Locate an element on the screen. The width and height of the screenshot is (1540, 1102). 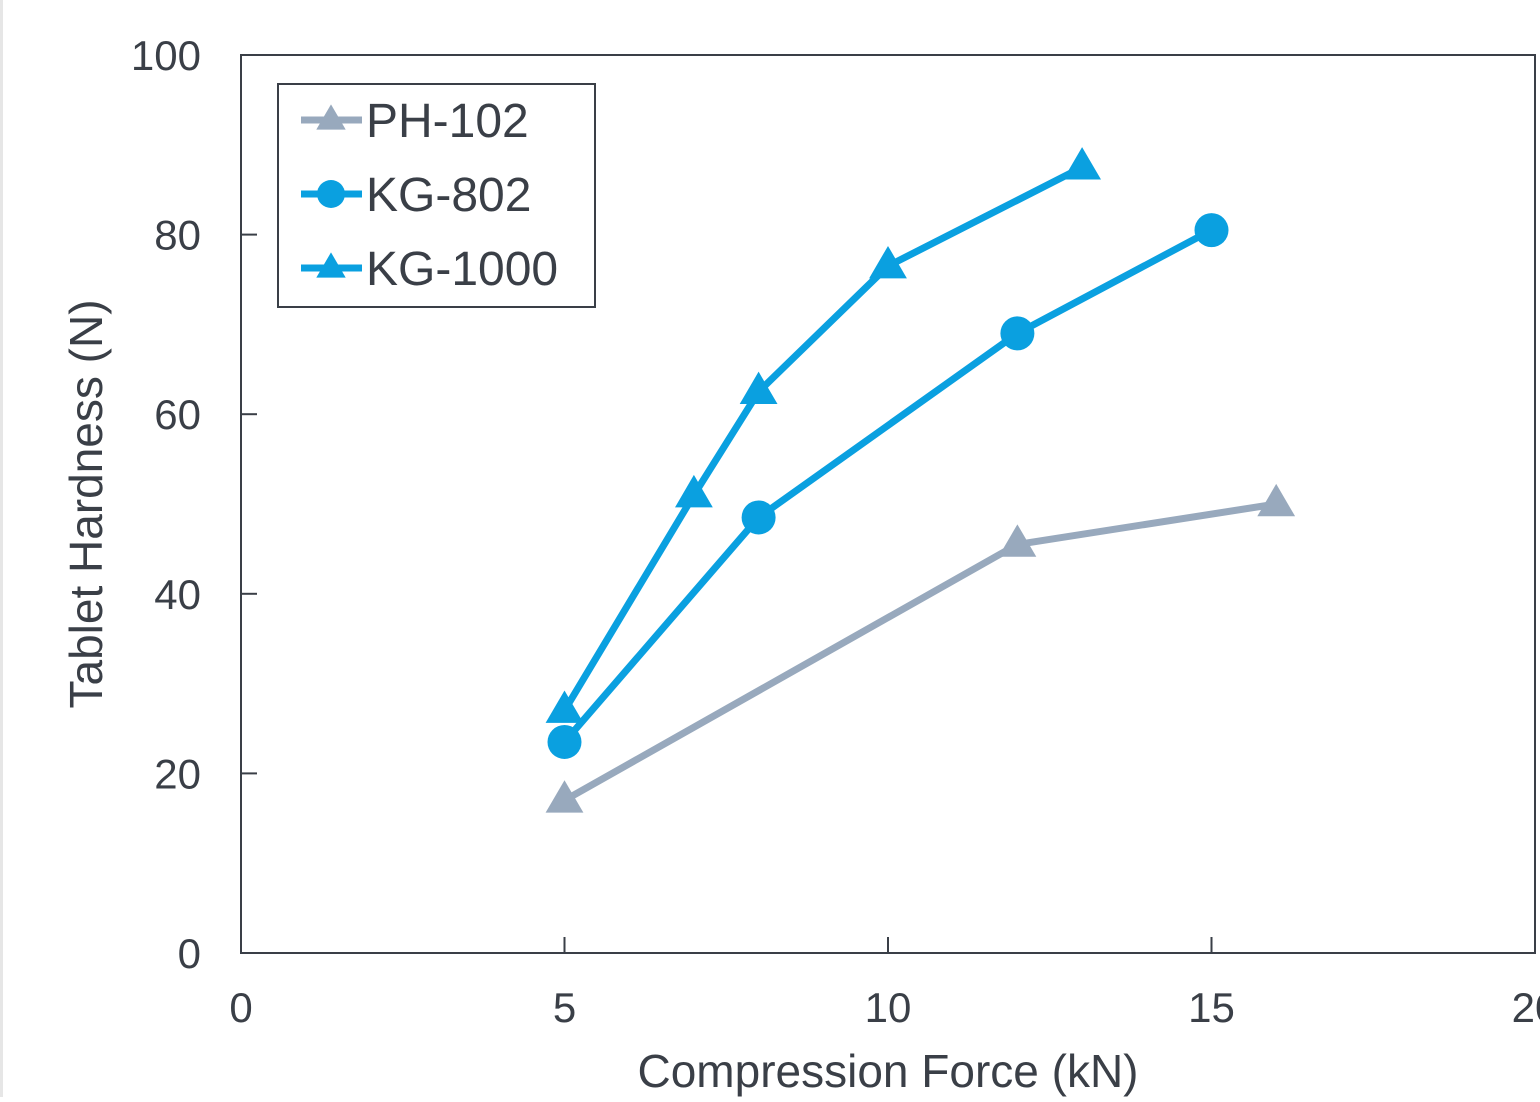
y-tick-label: 0 is located at coordinates (189, 953).